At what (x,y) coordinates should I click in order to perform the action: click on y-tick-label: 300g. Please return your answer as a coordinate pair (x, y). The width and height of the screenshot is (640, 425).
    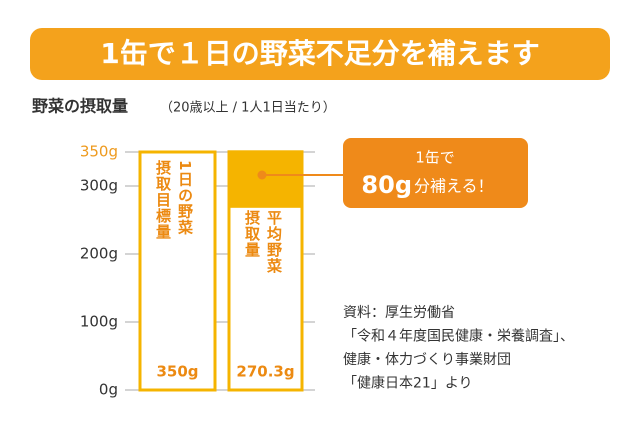
    Looking at the image, I should click on (99, 186).